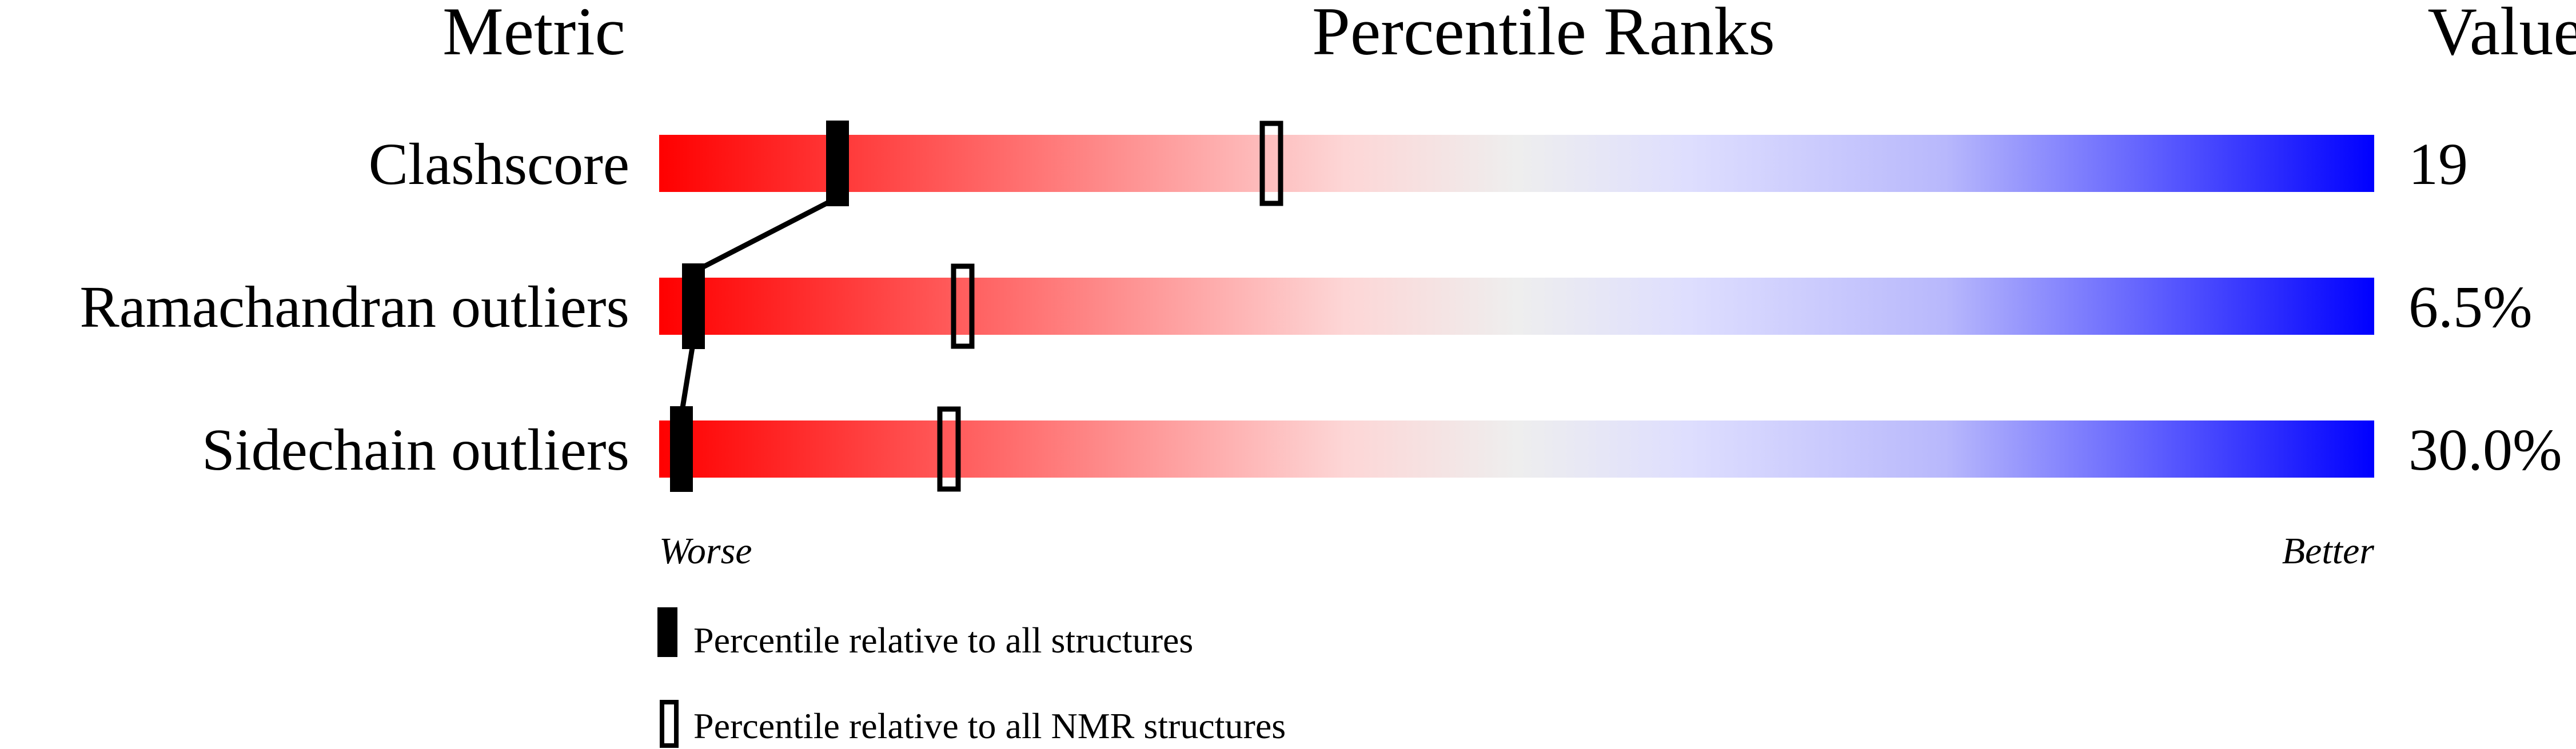 The image size is (2576, 749). I want to click on legend-filled-marker, so click(667, 632).